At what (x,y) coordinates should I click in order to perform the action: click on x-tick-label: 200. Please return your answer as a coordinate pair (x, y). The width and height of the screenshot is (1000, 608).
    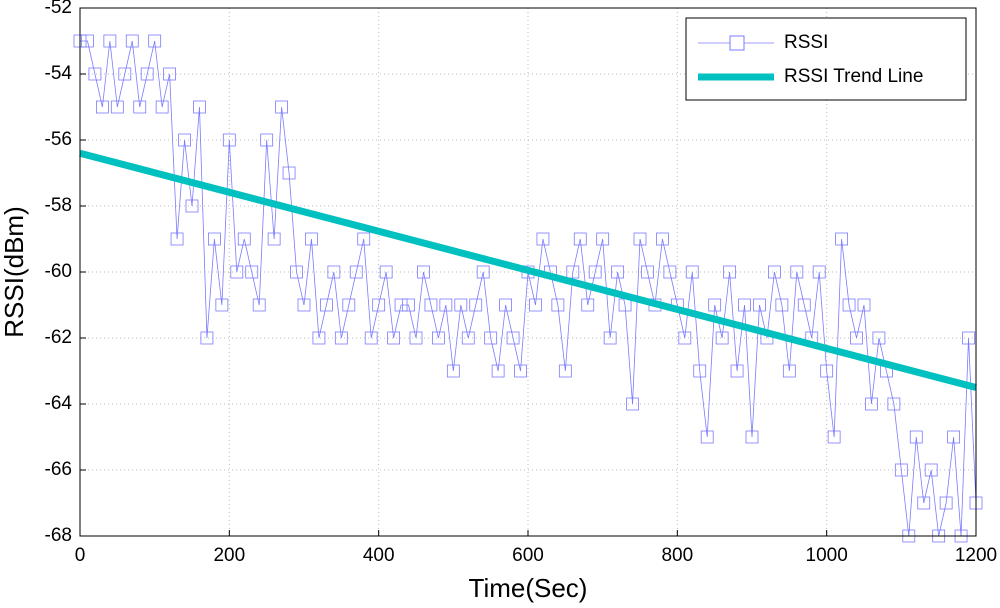
    Looking at the image, I should click on (229, 555).